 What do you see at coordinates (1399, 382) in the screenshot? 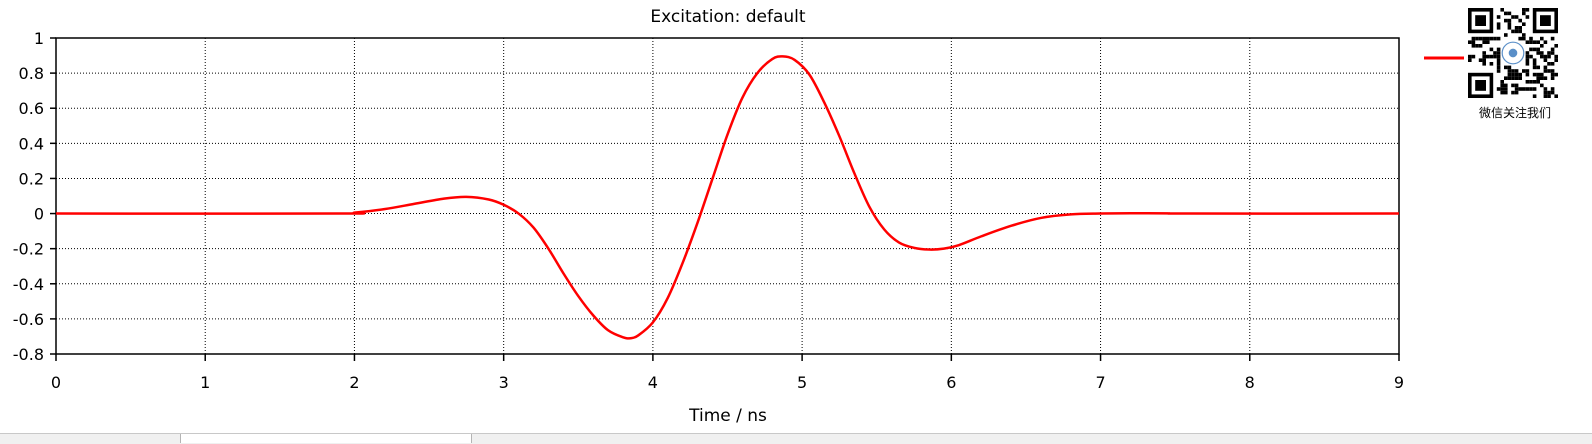
I see `x-tick-label: 9` at bounding box center [1399, 382].